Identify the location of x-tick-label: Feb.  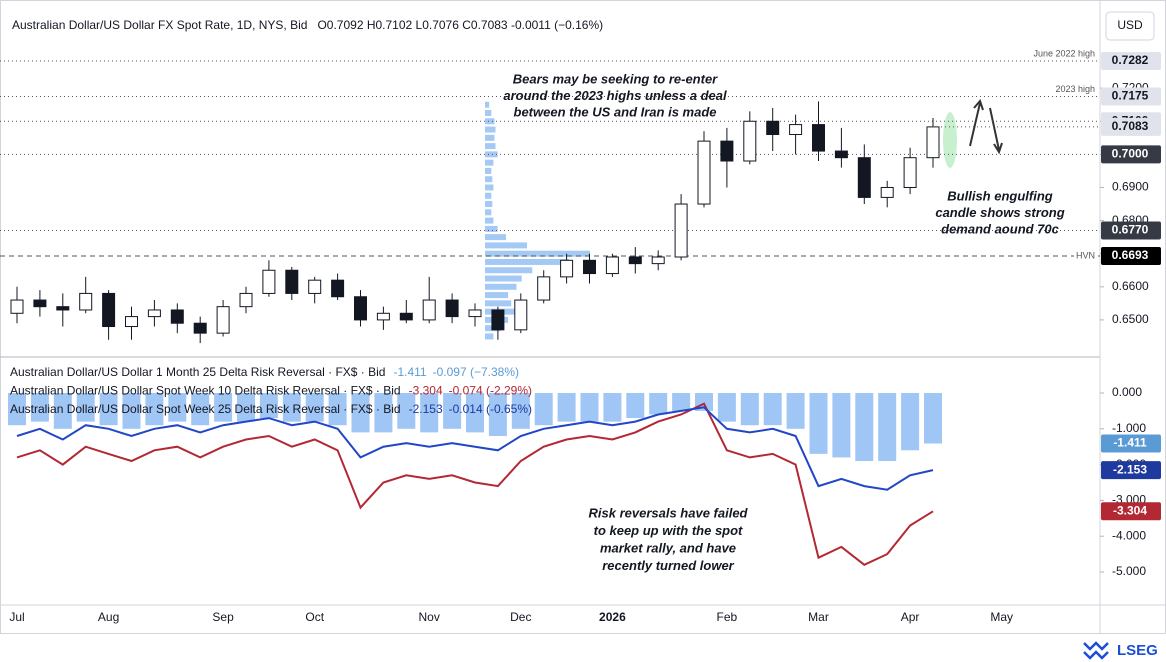
(727, 617).